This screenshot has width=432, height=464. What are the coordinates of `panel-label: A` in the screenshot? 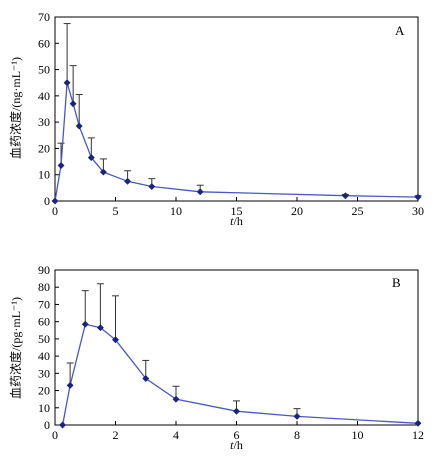 It's located at (400, 30).